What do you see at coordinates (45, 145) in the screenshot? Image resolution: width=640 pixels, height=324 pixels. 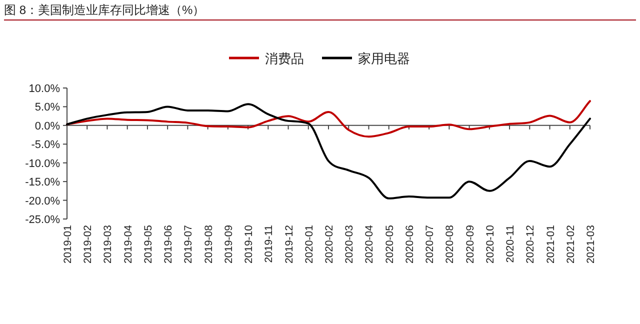 I see `y-tick-label: -5.0%` at bounding box center [45, 145].